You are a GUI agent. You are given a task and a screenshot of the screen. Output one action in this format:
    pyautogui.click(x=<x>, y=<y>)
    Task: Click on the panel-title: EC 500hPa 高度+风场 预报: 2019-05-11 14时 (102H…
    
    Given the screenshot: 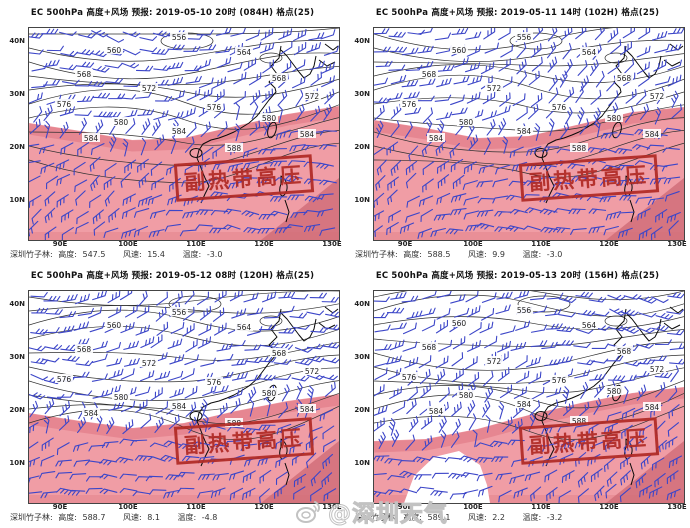 What is the action you would take?
    pyautogui.click(x=517, y=13)
    